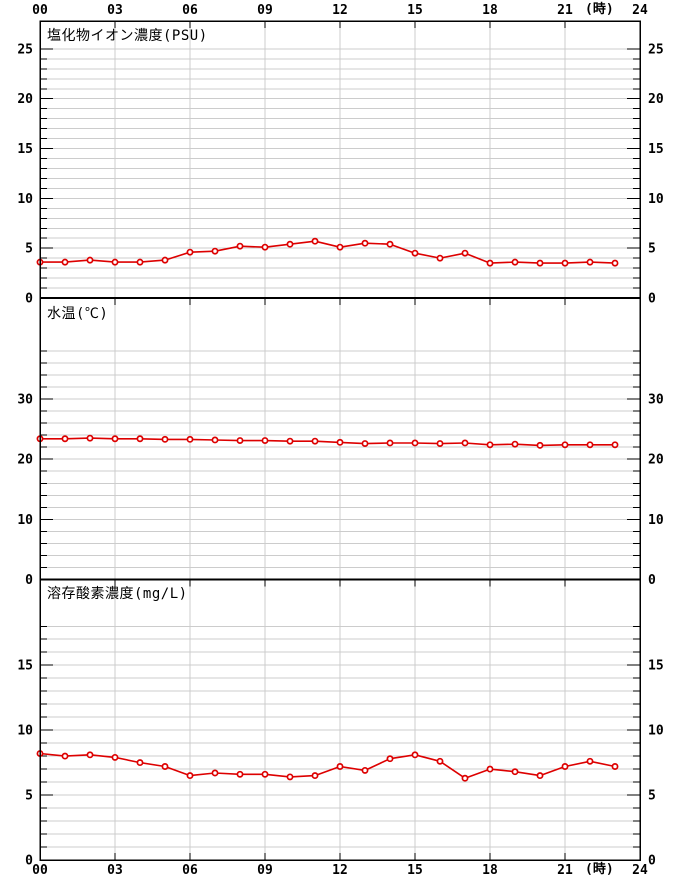 The image size is (680, 880). Describe the element at coordinates (340, 10) in the screenshot. I see `x-tick-label-top: 12` at that location.